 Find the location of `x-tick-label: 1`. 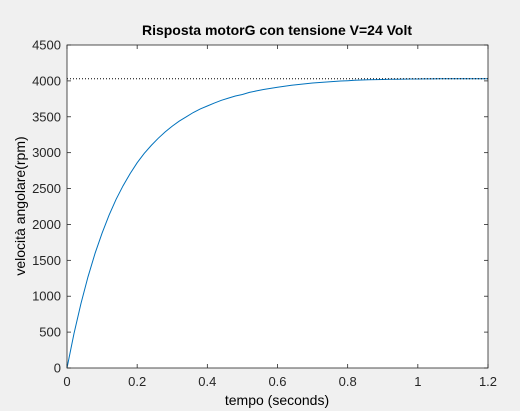

x-tick-label: 1 is located at coordinates (417, 381).